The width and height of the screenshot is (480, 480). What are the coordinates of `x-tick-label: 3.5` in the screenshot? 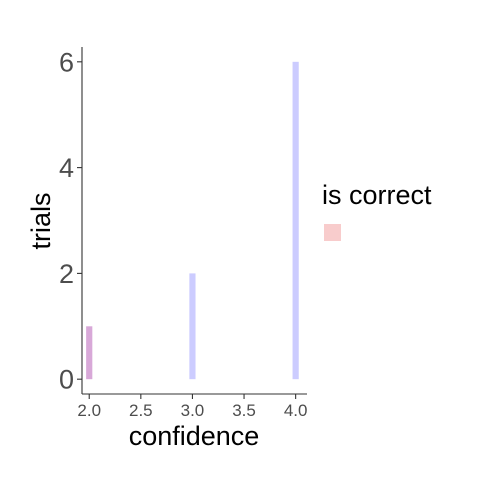 It's located at (244, 410).